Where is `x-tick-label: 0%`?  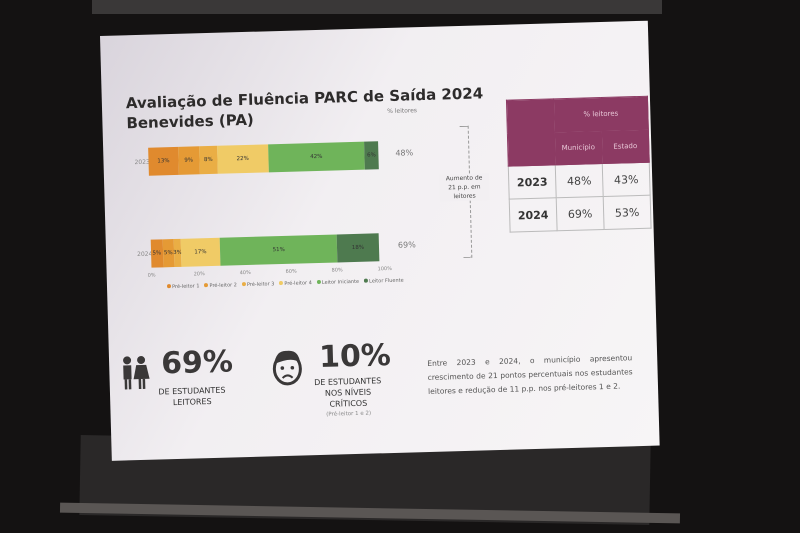
x-tick-label: 0% is located at coordinates (151, 275).